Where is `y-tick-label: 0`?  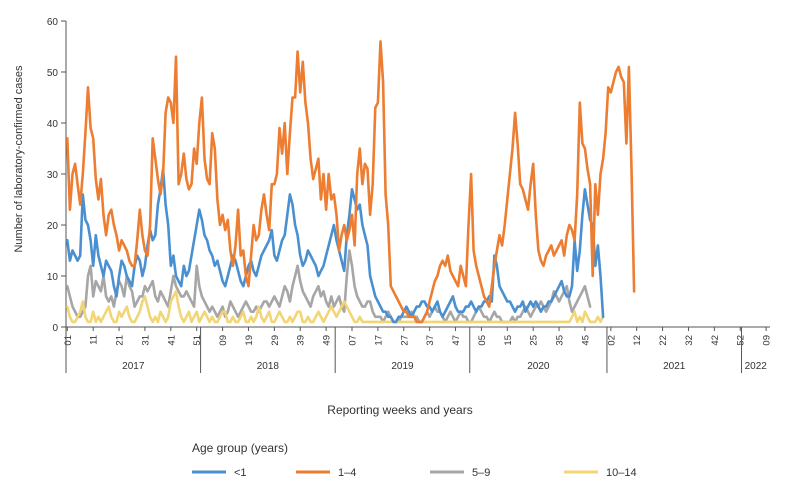
y-tick-label: 0 is located at coordinates (55, 328).